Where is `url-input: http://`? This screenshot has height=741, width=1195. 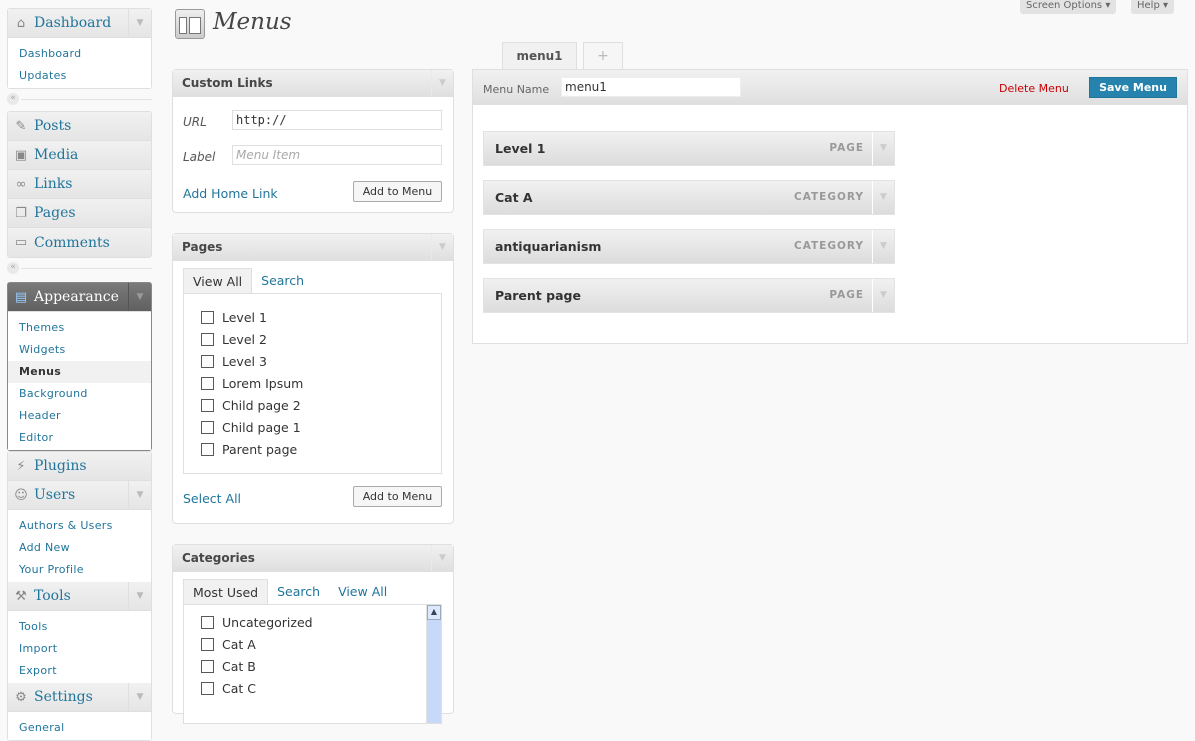 url-input: http:// is located at coordinates (337, 120).